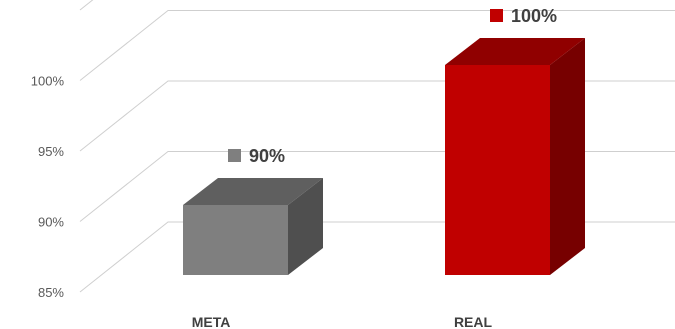 The image size is (675, 329). I want to click on data-label-text: 100%, so click(534, 16).